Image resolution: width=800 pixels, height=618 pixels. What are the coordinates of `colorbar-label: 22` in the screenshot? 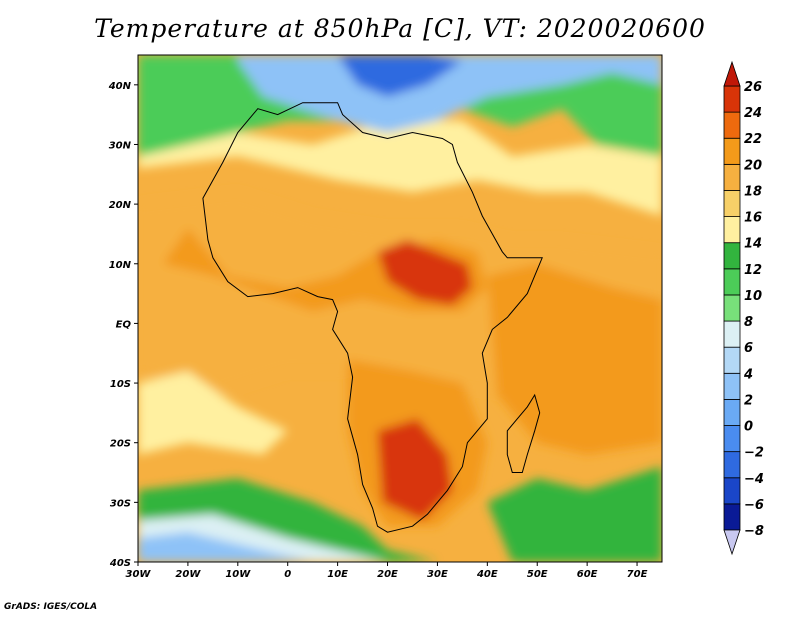 It's located at (753, 139).